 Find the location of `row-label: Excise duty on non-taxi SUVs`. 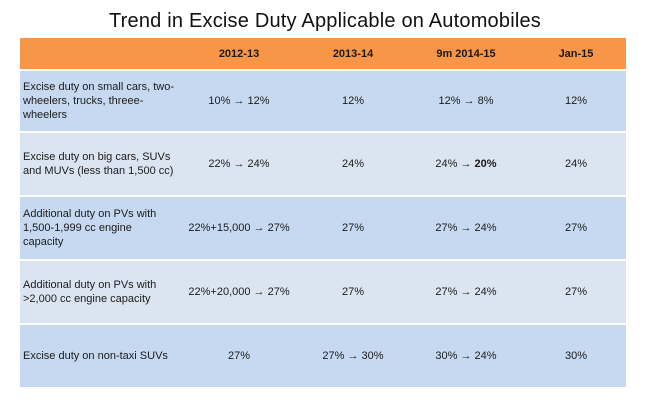

row-label: Excise duty on non-taxi SUVs is located at coordinates (99, 356).